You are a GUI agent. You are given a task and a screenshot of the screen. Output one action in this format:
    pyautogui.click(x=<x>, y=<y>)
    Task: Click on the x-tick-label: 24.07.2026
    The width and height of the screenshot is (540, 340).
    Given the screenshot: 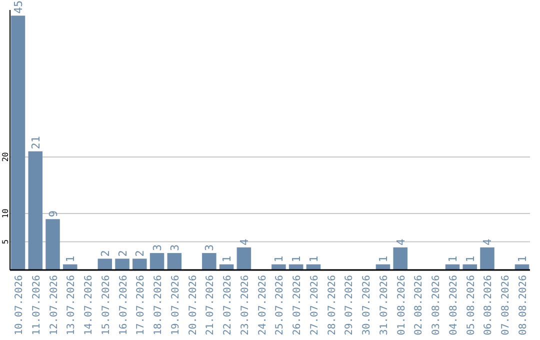 What is the action you would take?
    pyautogui.click(x=262, y=305)
    